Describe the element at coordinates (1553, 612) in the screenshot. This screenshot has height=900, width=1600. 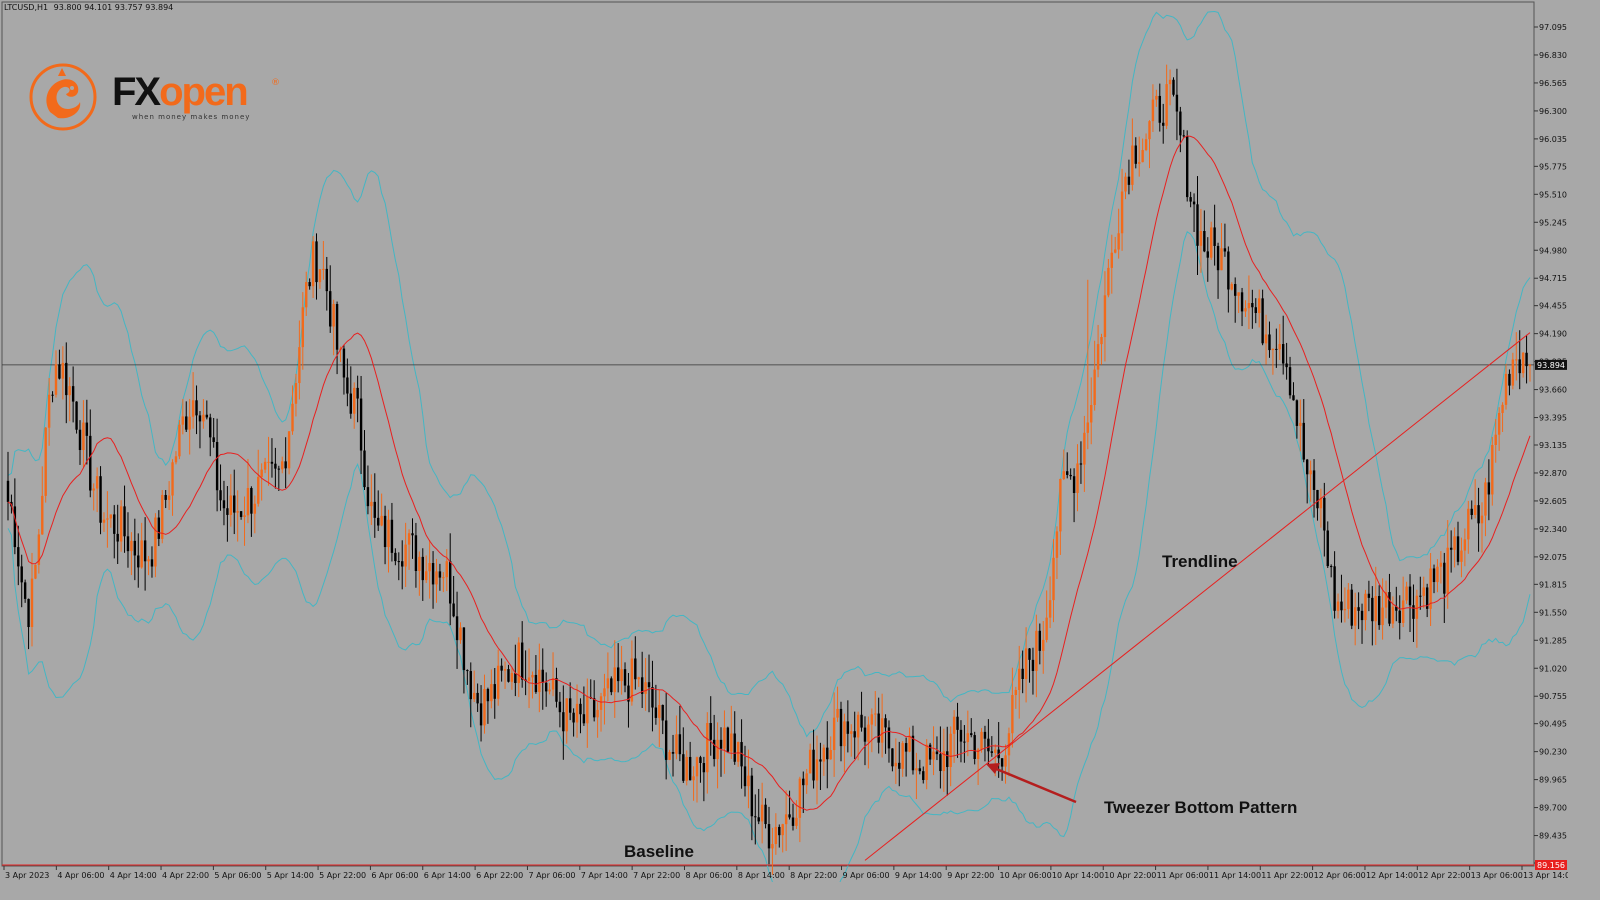
I see `y-tick-label: 91.550` at that location.